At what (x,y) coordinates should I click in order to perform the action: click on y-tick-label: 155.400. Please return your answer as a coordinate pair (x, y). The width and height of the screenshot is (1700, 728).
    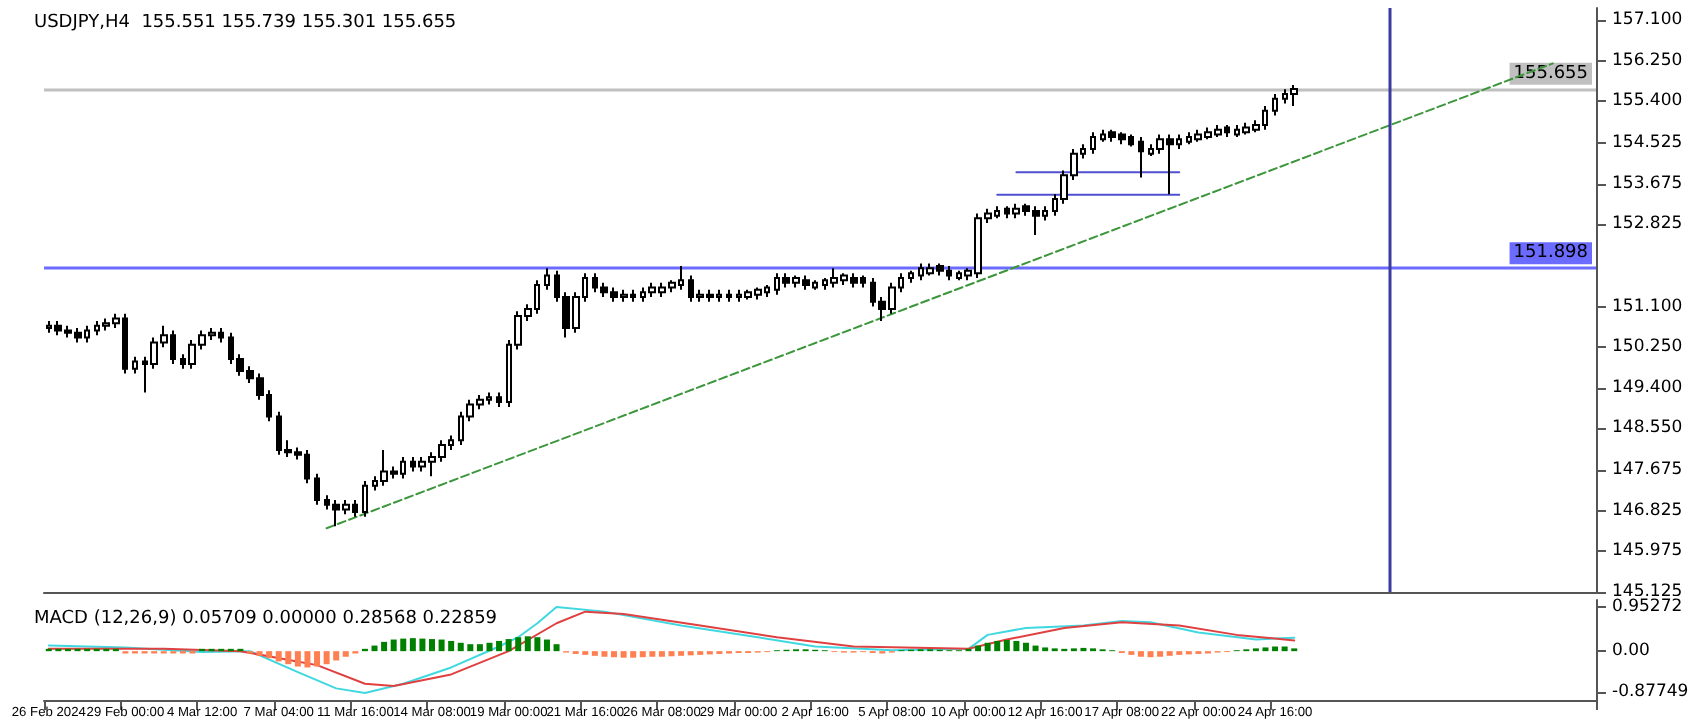
    Looking at the image, I should click on (1647, 101).